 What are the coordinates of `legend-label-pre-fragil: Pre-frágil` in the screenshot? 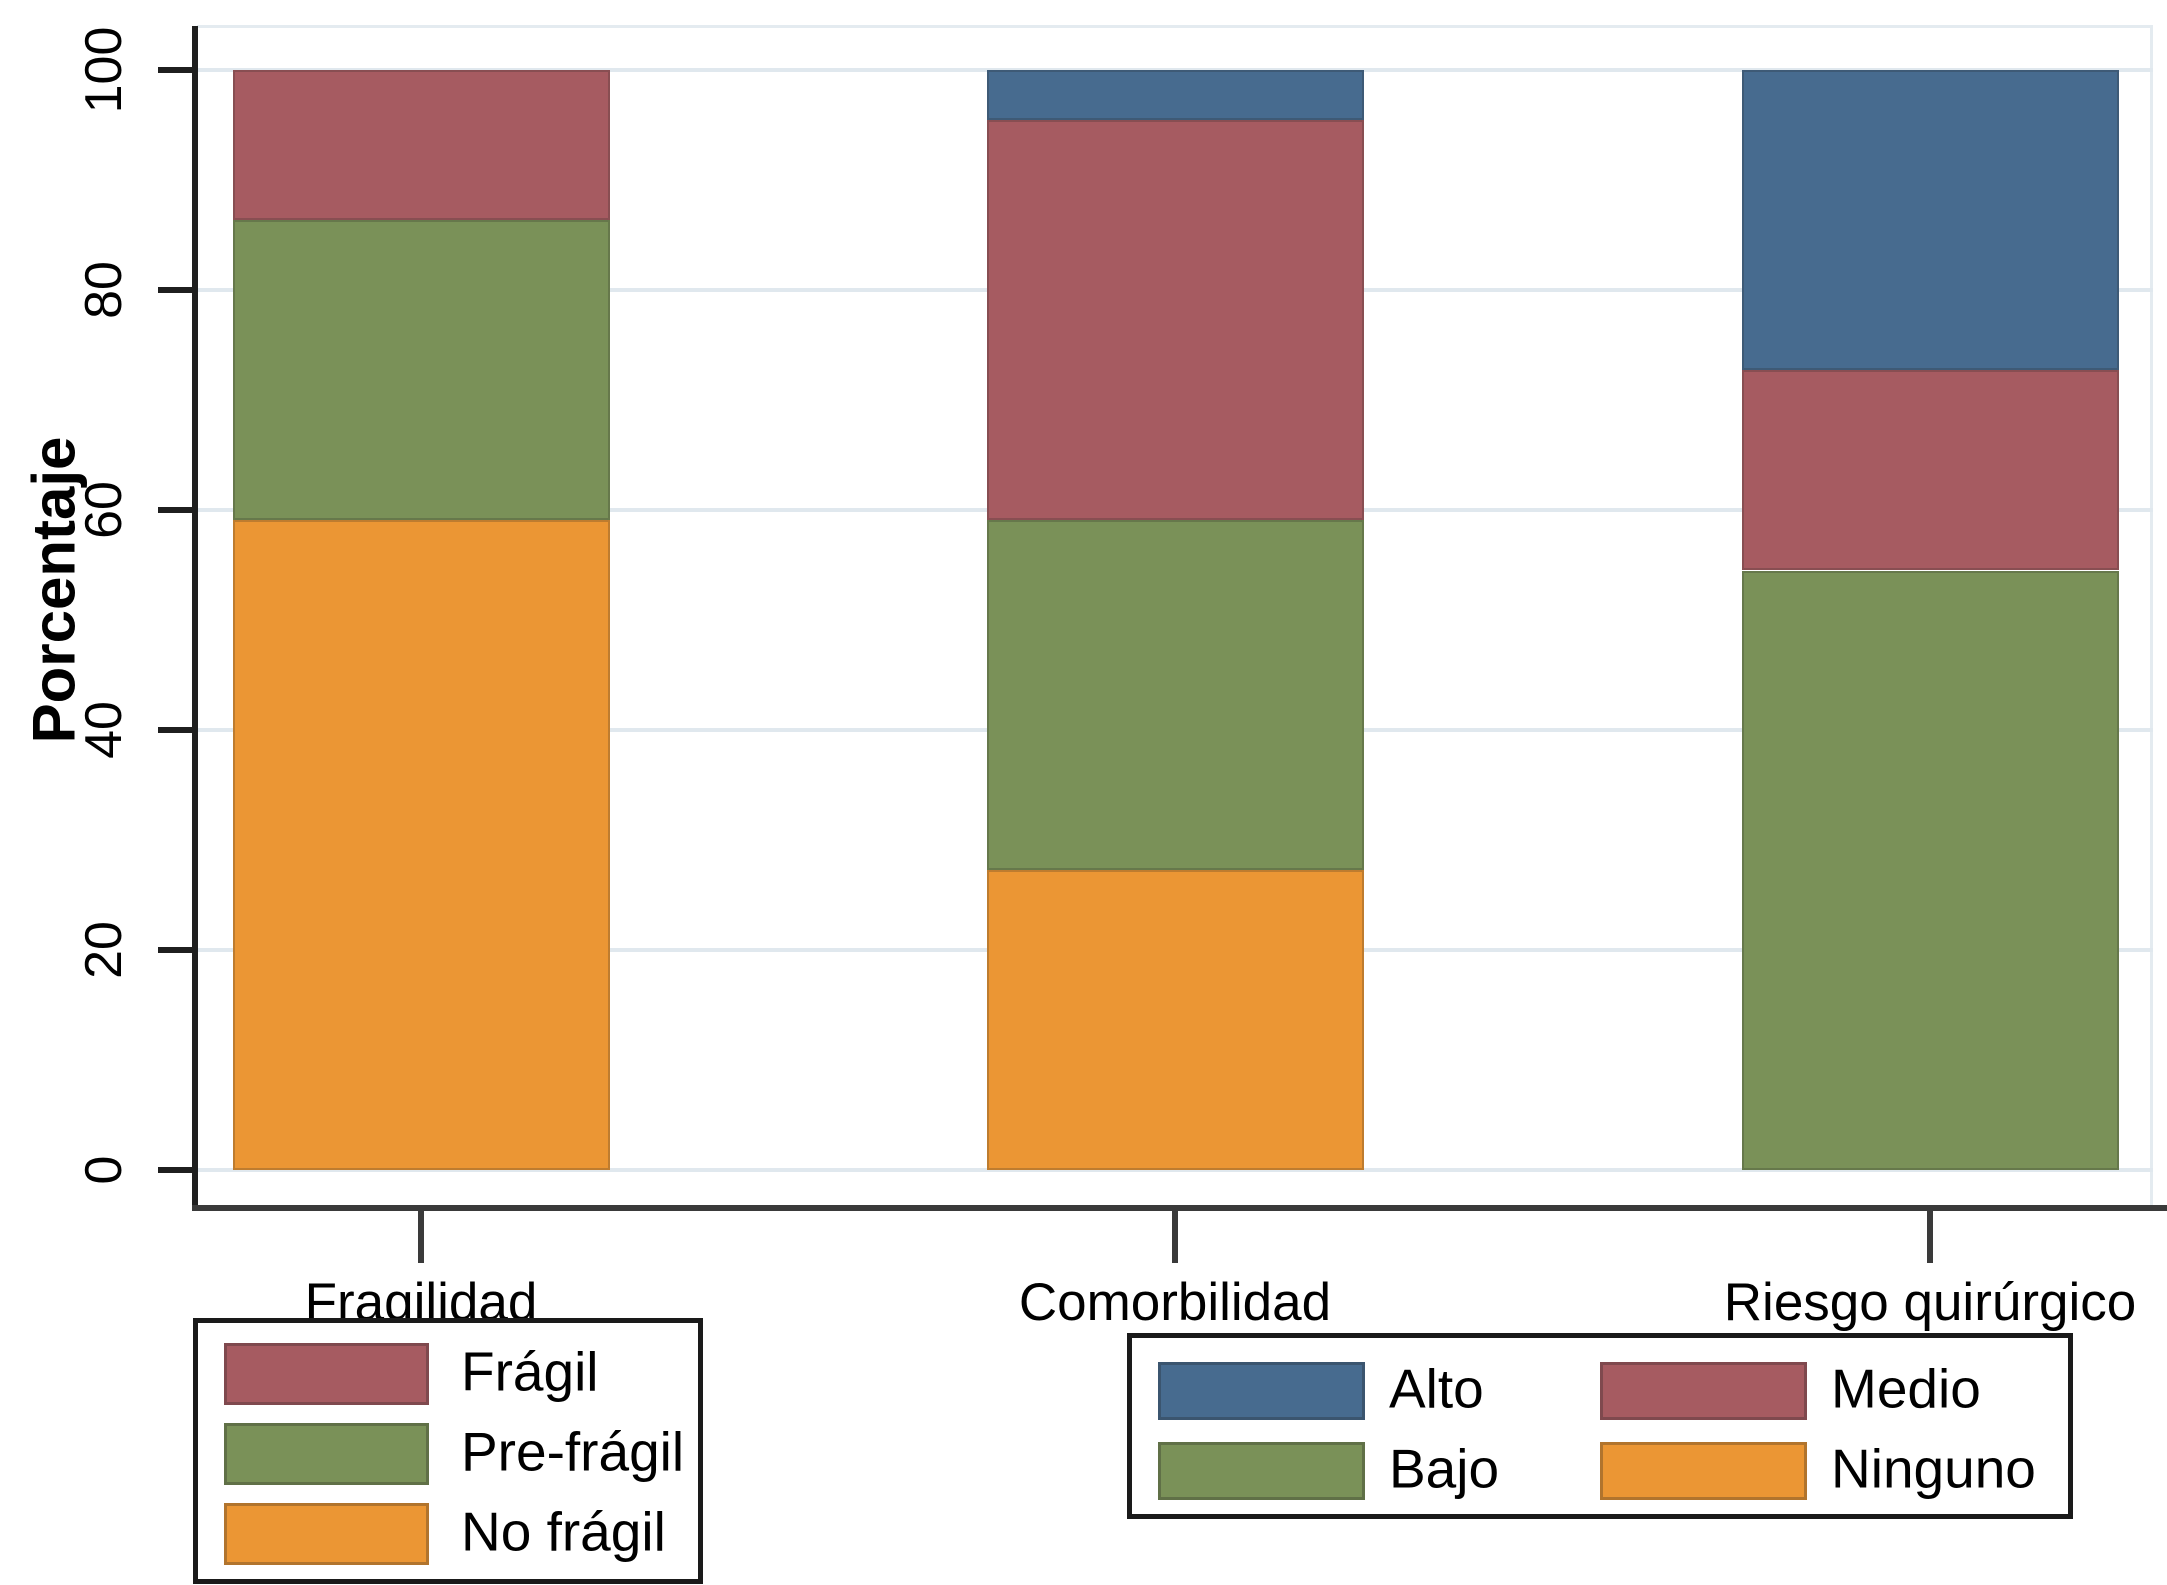 It's located at (573, 1451).